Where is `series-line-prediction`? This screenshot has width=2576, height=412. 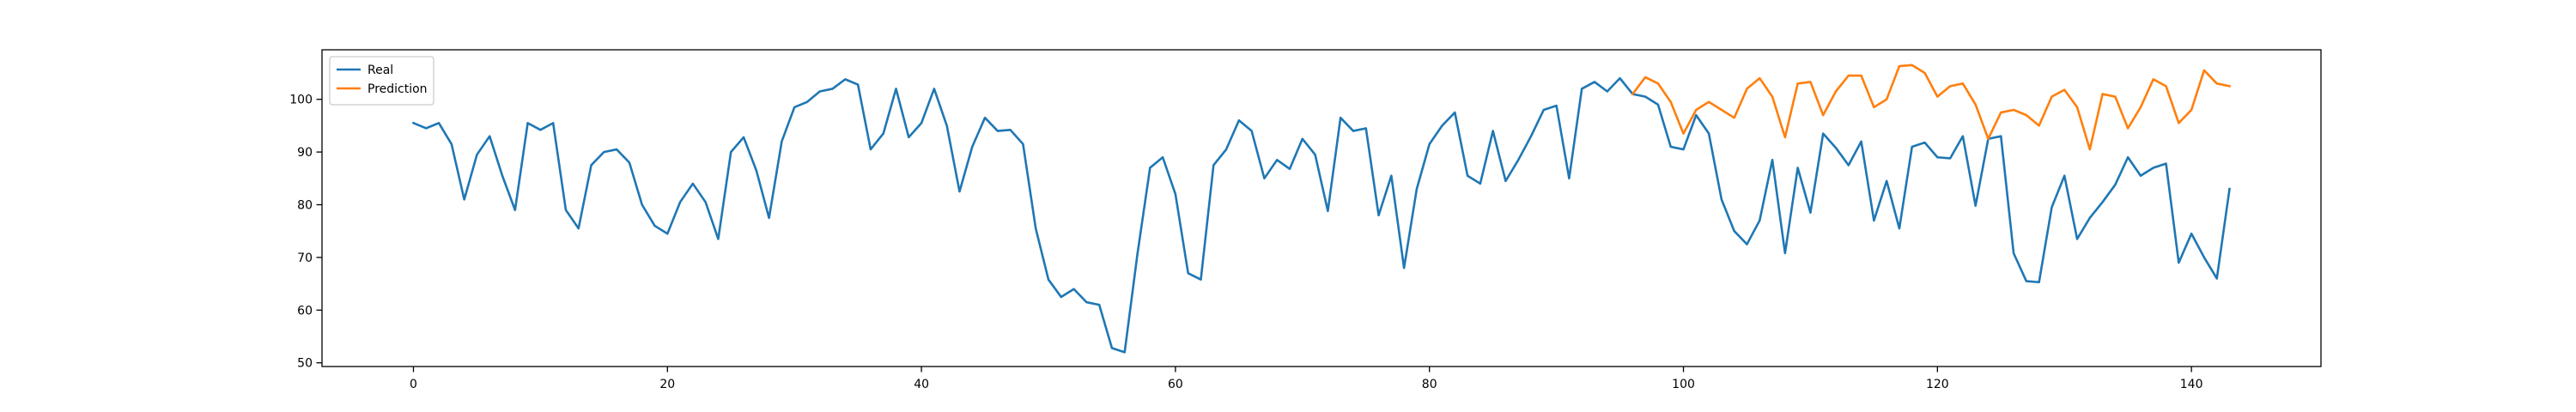 series-line-prediction is located at coordinates (1931, 107).